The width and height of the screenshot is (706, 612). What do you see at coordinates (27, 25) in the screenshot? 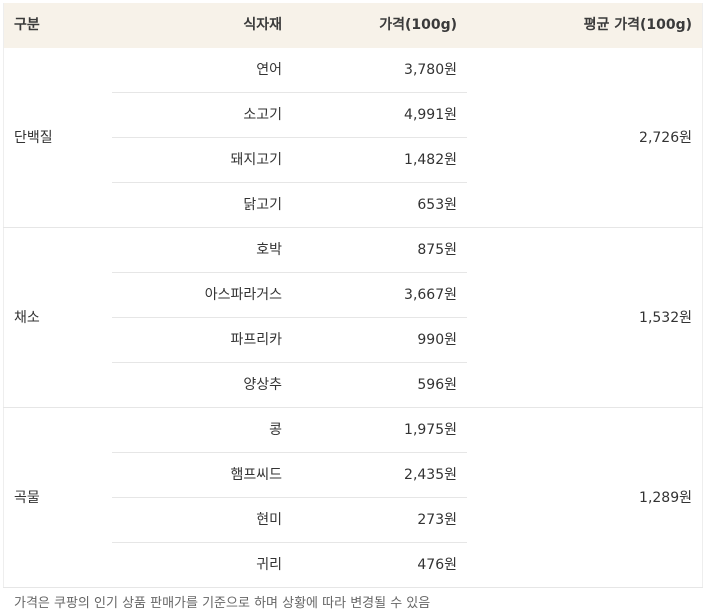
I see `header-cell: 구분` at bounding box center [27, 25].